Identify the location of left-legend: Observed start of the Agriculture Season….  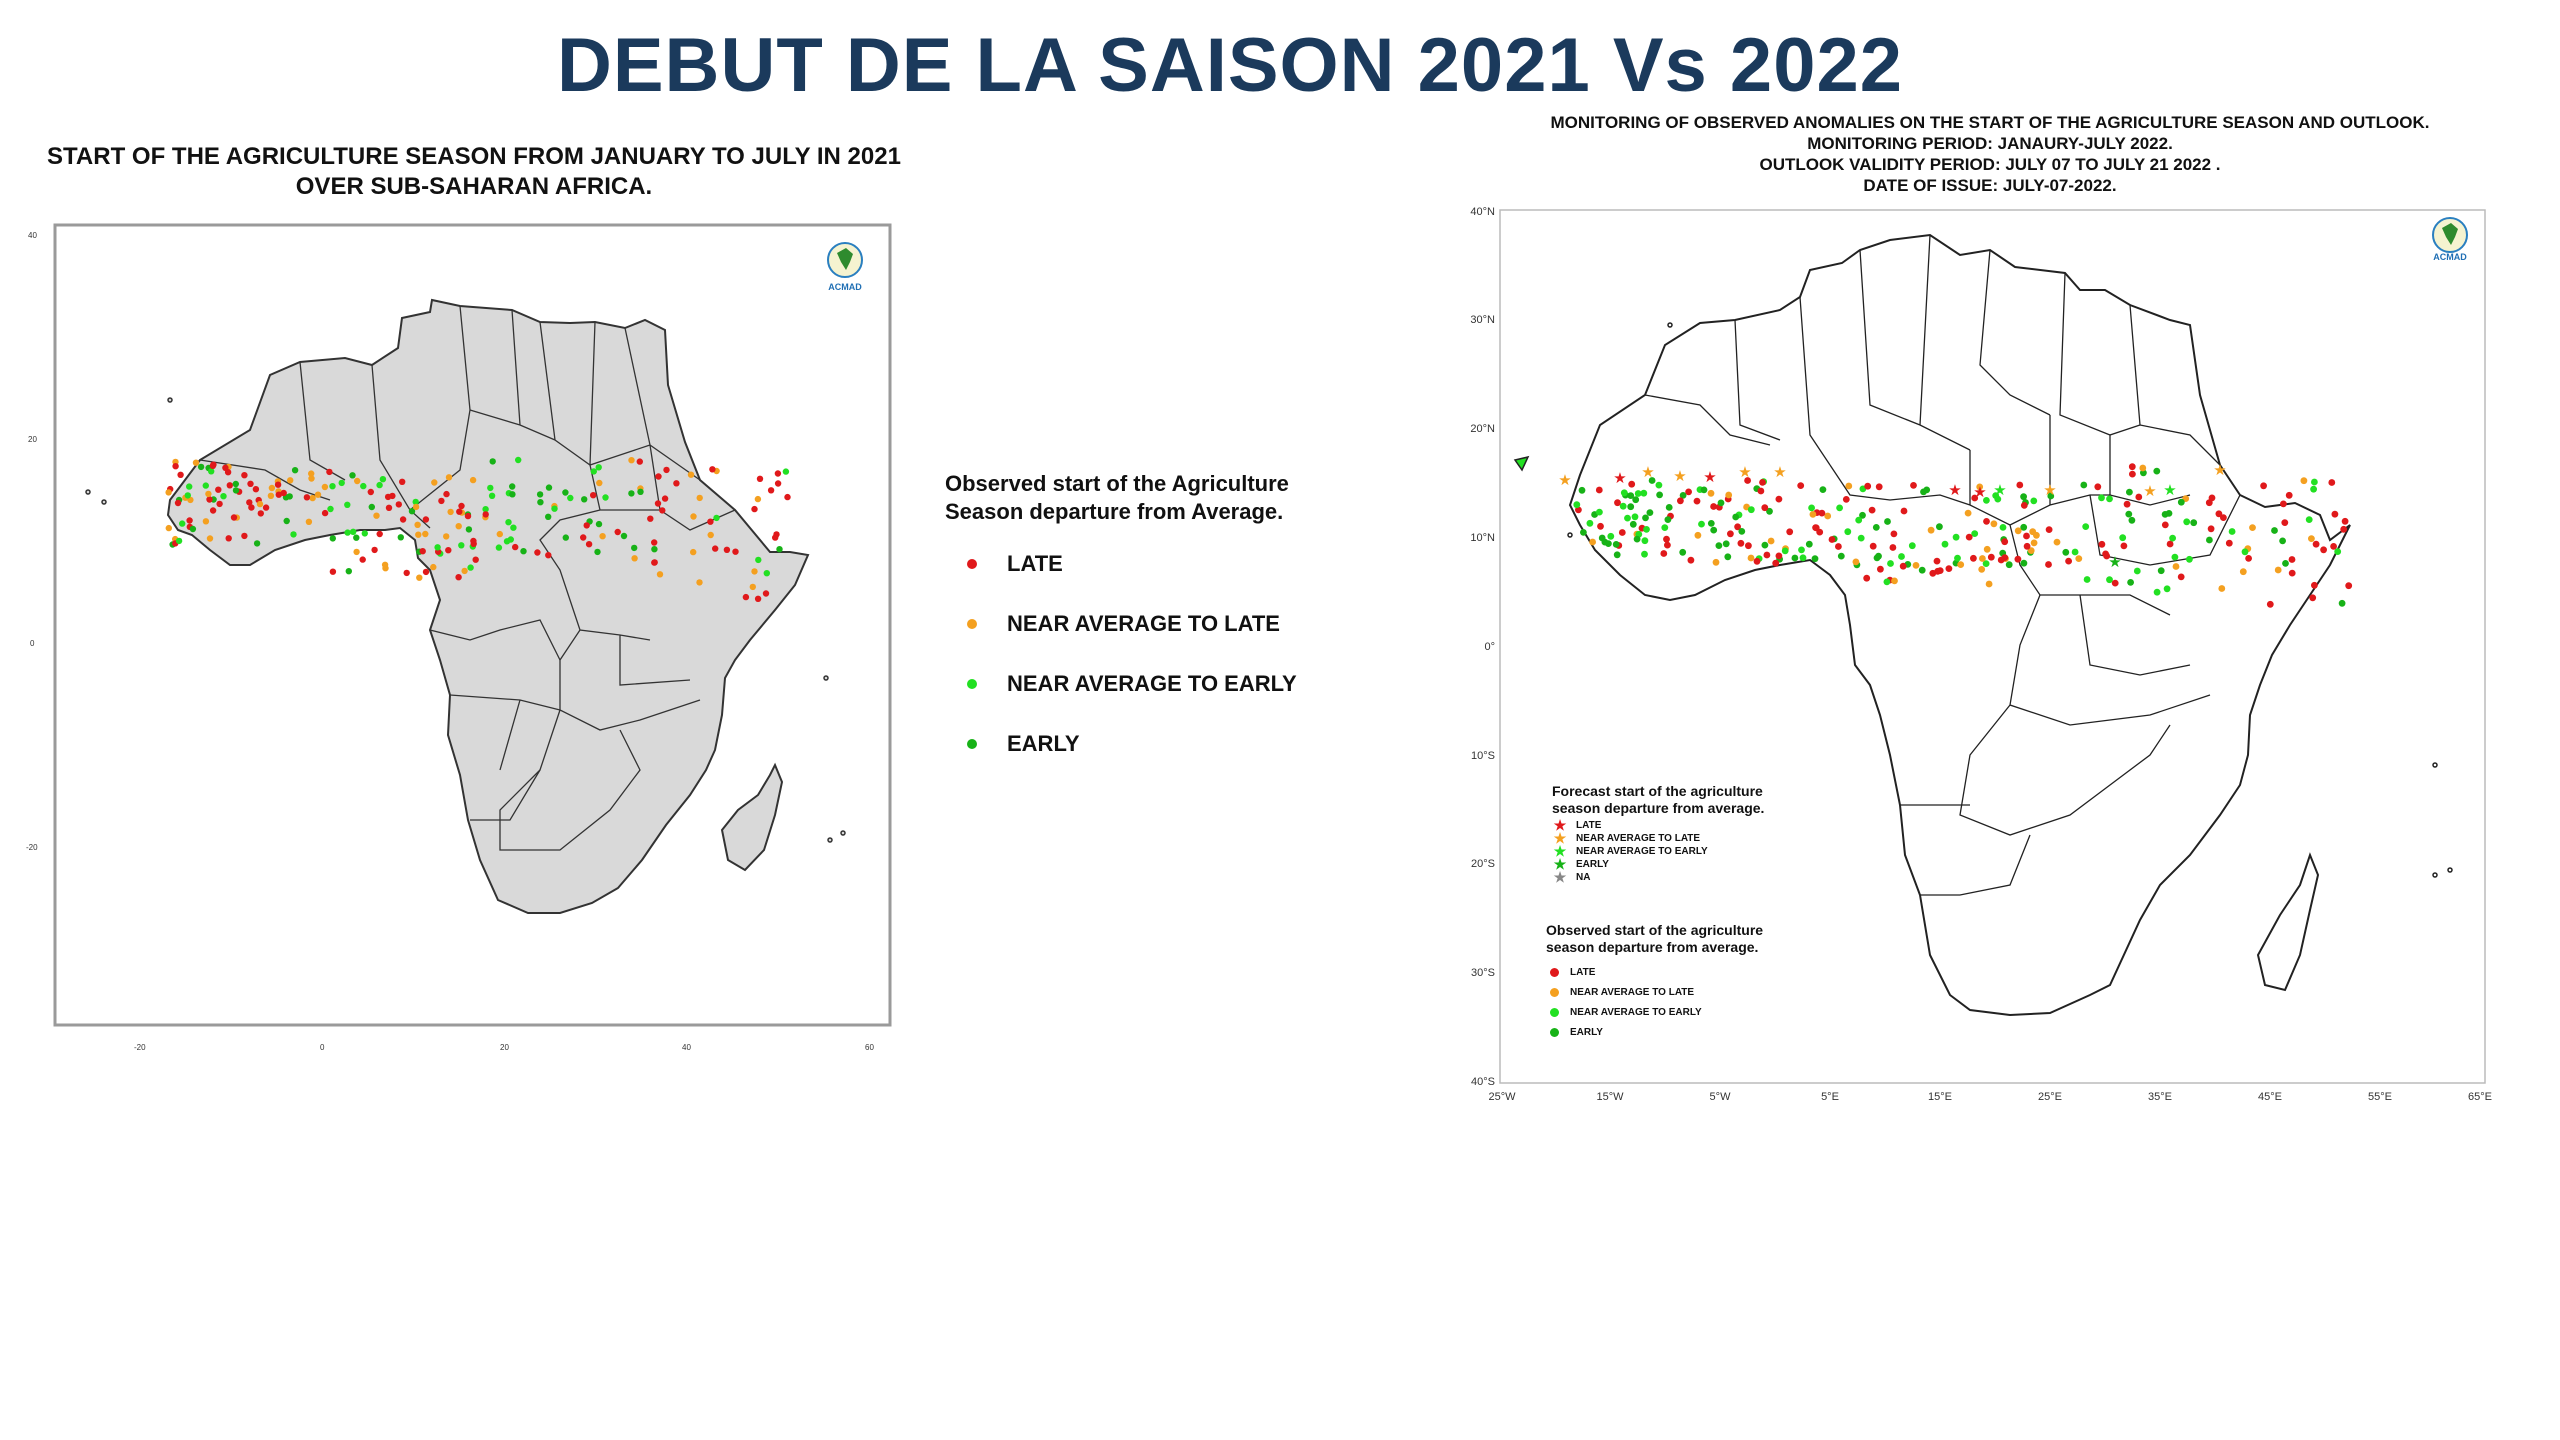
(1155, 622).